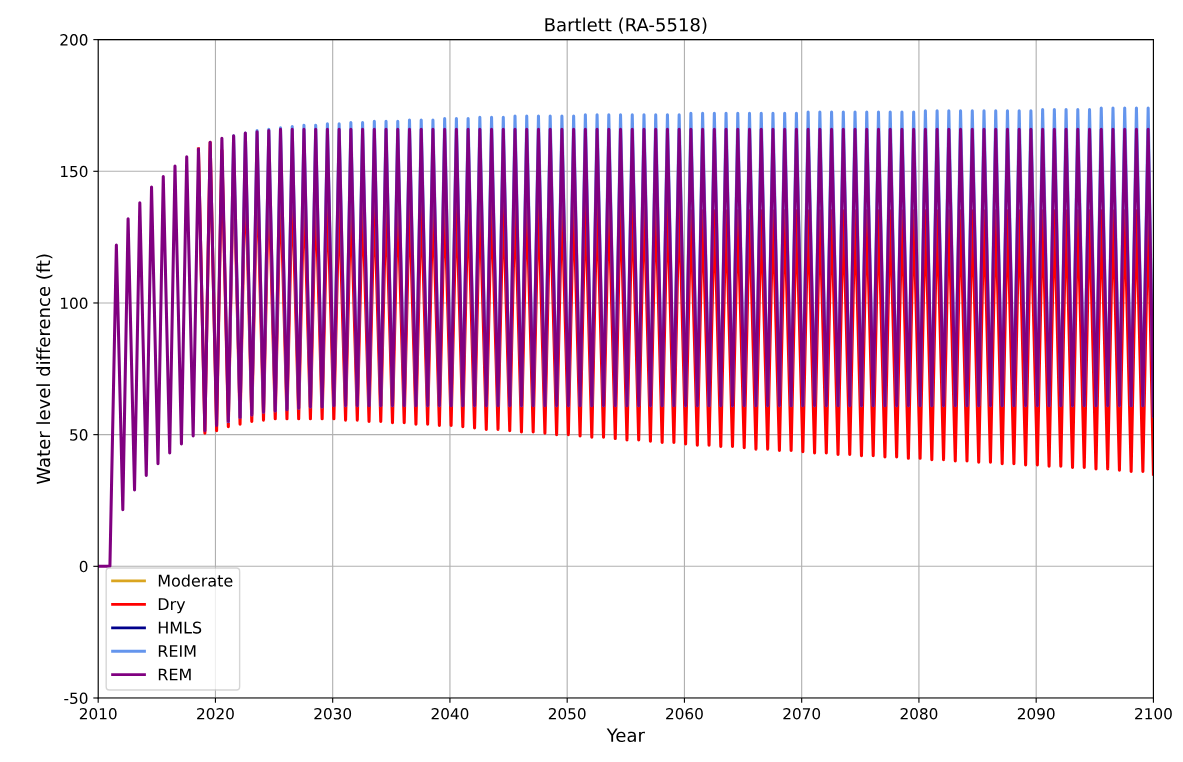 This screenshot has height=762, width=1183. What do you see at coordinates (174, 674) in the screenshot?
I see `legend-label: REM` at bounding box center [174, 674].